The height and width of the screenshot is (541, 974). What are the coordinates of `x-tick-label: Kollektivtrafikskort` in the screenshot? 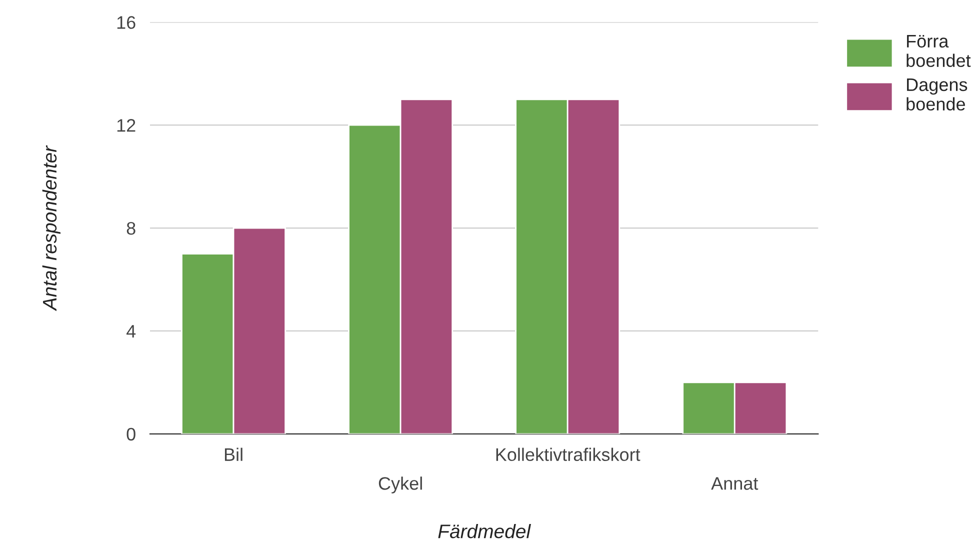 It's located at (568, 455).